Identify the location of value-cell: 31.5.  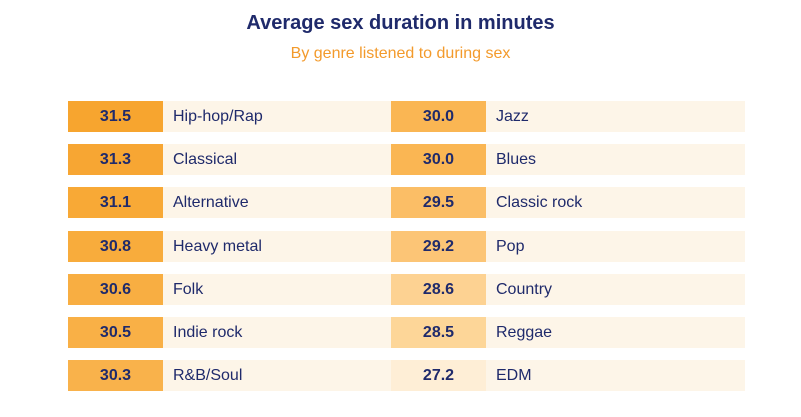
(115, 116).